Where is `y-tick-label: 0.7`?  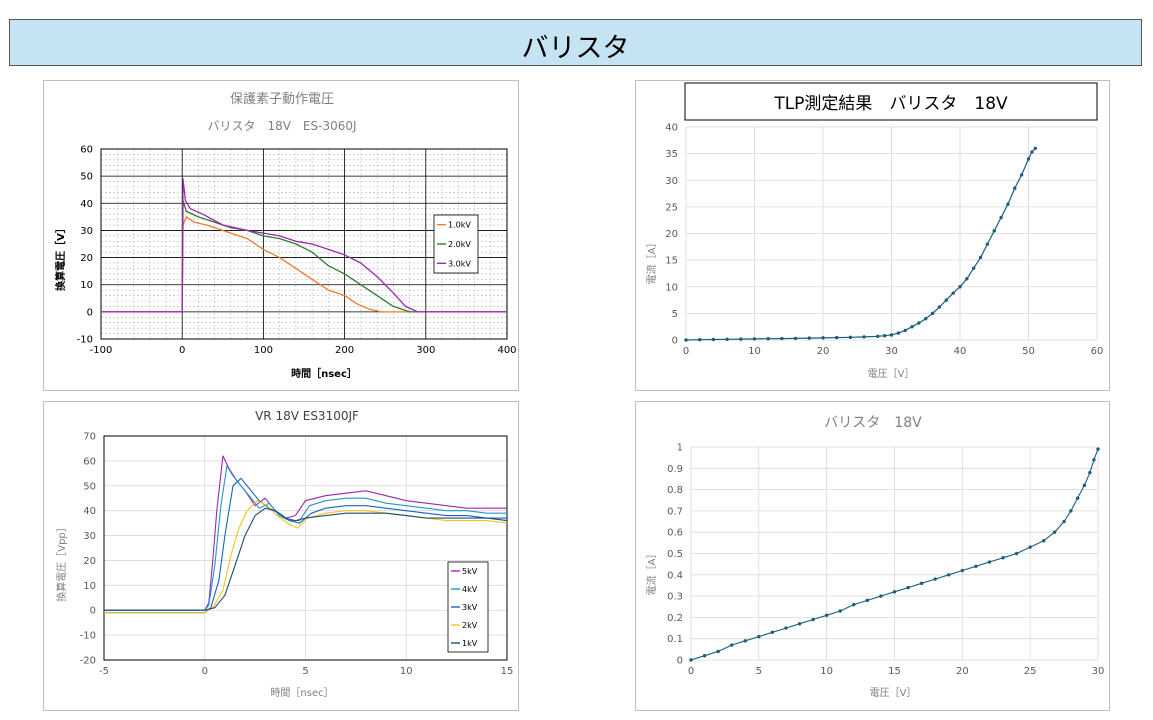 y-tick-label: 0.7 is located at coordinates (675, 511).